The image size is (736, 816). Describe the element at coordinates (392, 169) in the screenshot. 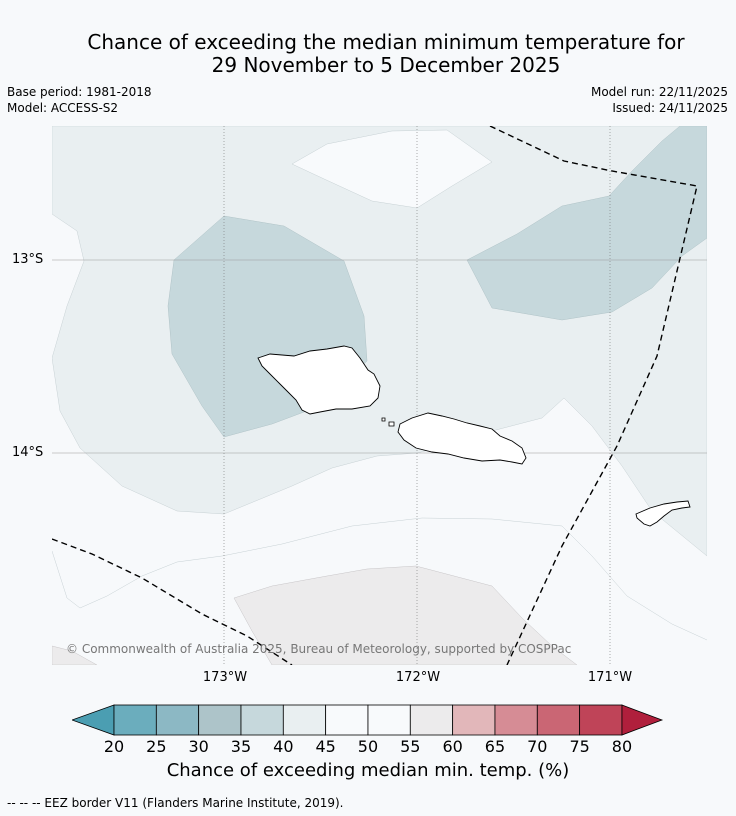

I see `contour-white-north` at that location.